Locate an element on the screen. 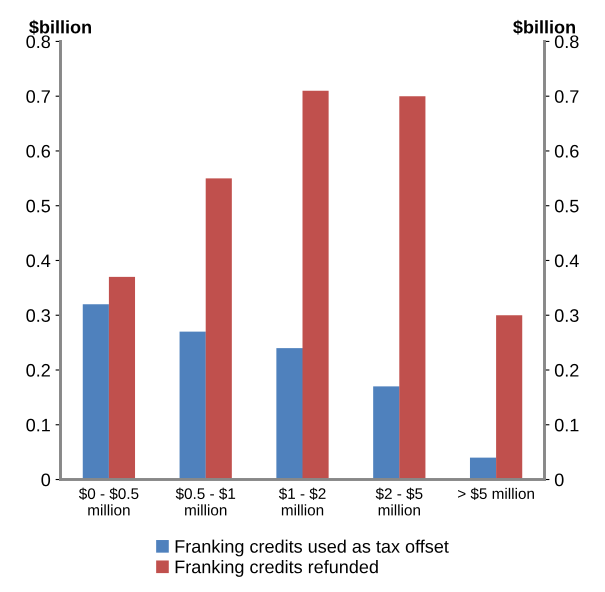 The height and width of the screenshot is (592, 605). legend-label: Franking credits refunded is located at coordinates (277, 568).